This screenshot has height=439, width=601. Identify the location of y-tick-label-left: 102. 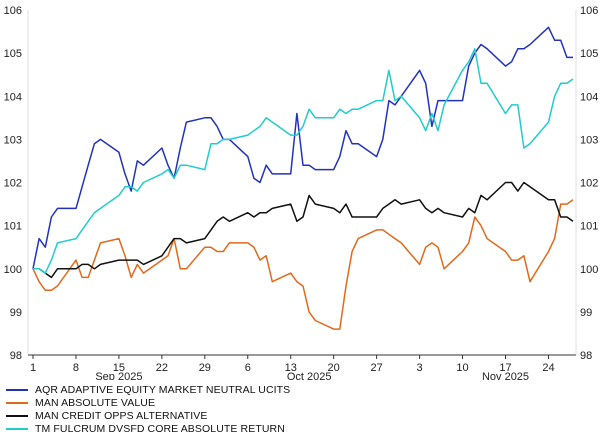
(13, 184).